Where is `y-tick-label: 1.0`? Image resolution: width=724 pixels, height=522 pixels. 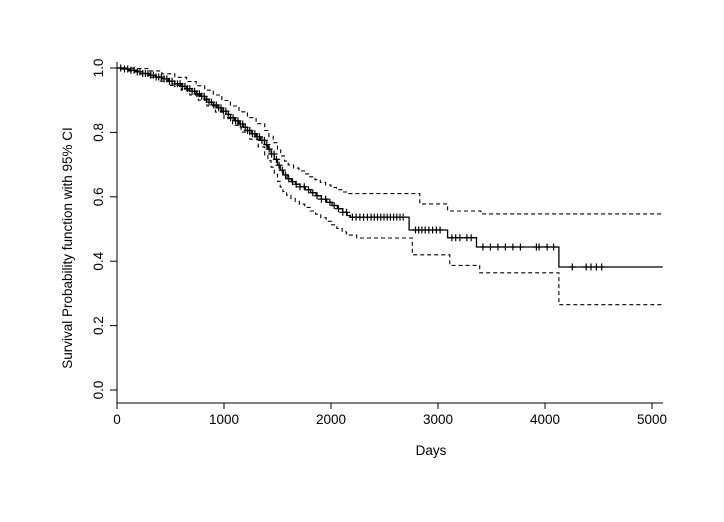
y-tick-label: 1.0 is located at coordinates (98, 68).